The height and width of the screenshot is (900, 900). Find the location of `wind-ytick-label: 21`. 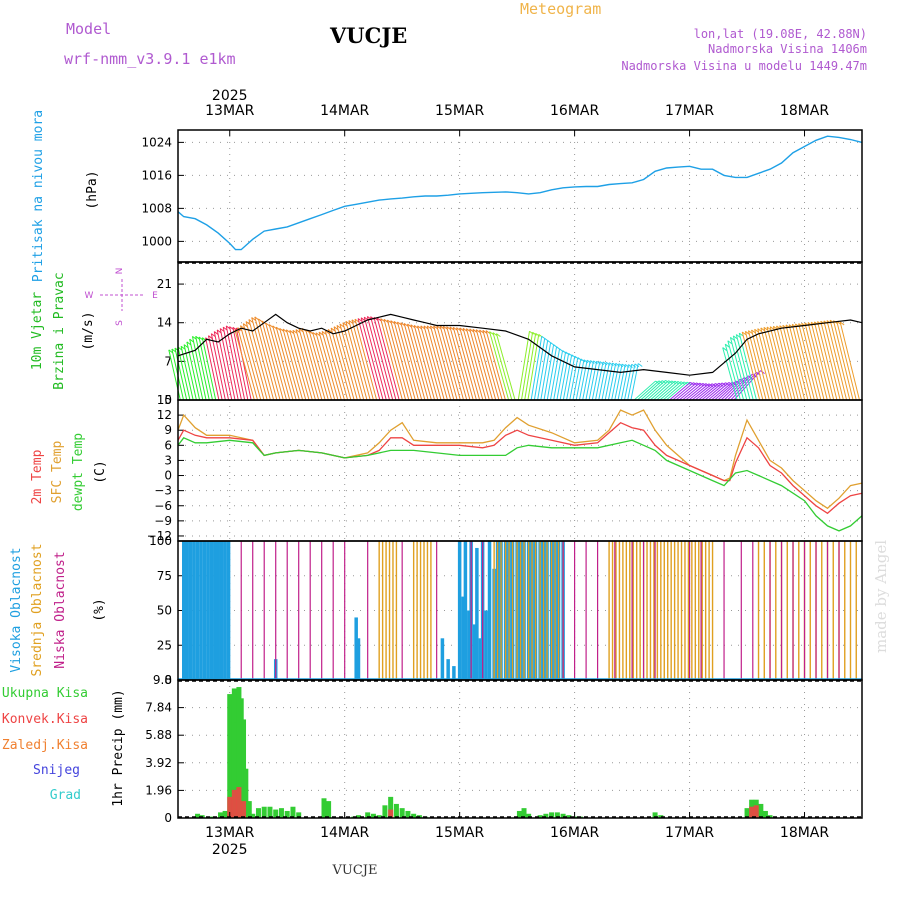

wind-ytick-label: 21 is located at coordinates (164, 284).